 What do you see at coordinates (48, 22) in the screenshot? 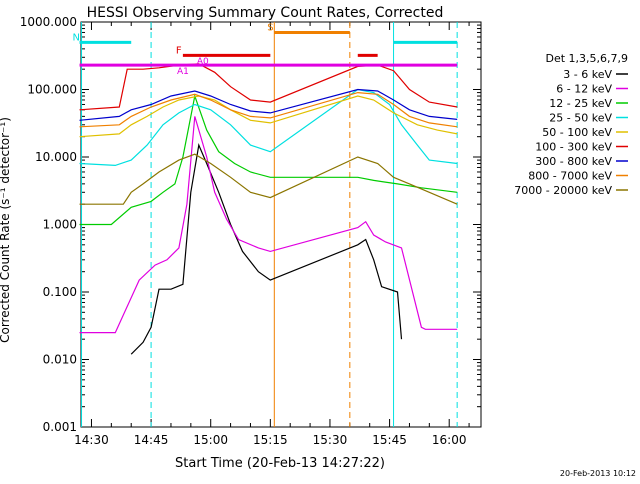
I see `y-tick-label: 1000.000` at bounding box center [48, 22].